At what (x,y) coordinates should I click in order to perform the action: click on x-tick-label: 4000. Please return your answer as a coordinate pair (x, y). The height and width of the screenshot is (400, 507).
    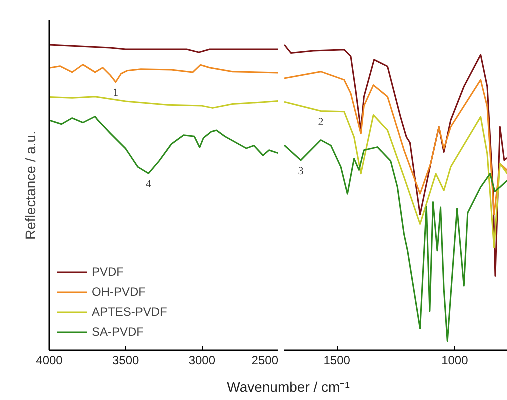
    Looking at the image, I should click on (50, 361).